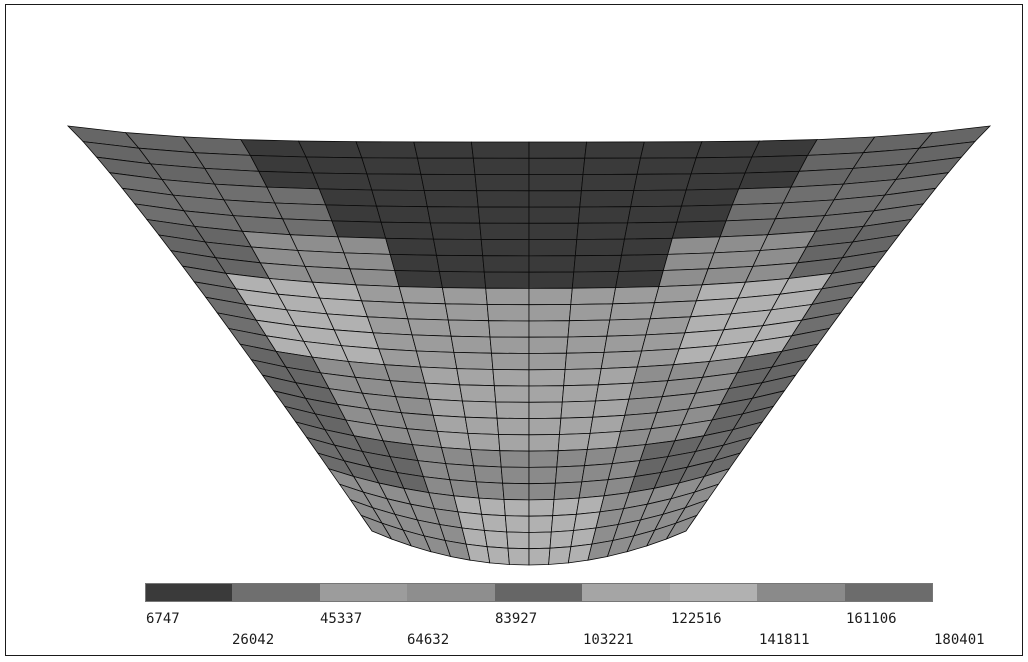 The image size is (1028, 662). I want to click on legend-label: 83927, so click(516, 619).